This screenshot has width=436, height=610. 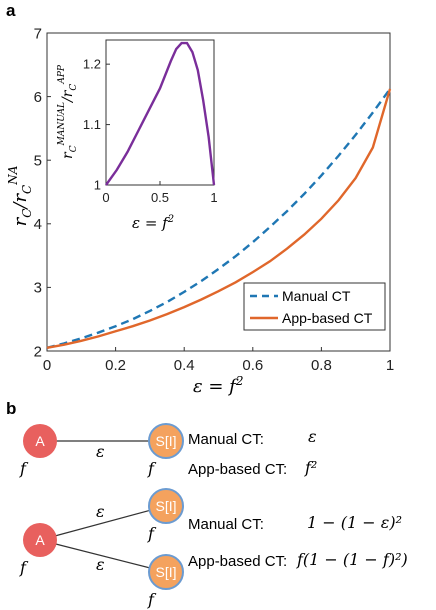 What do you see at coordinates (97, 185) in the screenshot?
I see `inset-y-tick-label: 1` at bounding box center [97, 185].